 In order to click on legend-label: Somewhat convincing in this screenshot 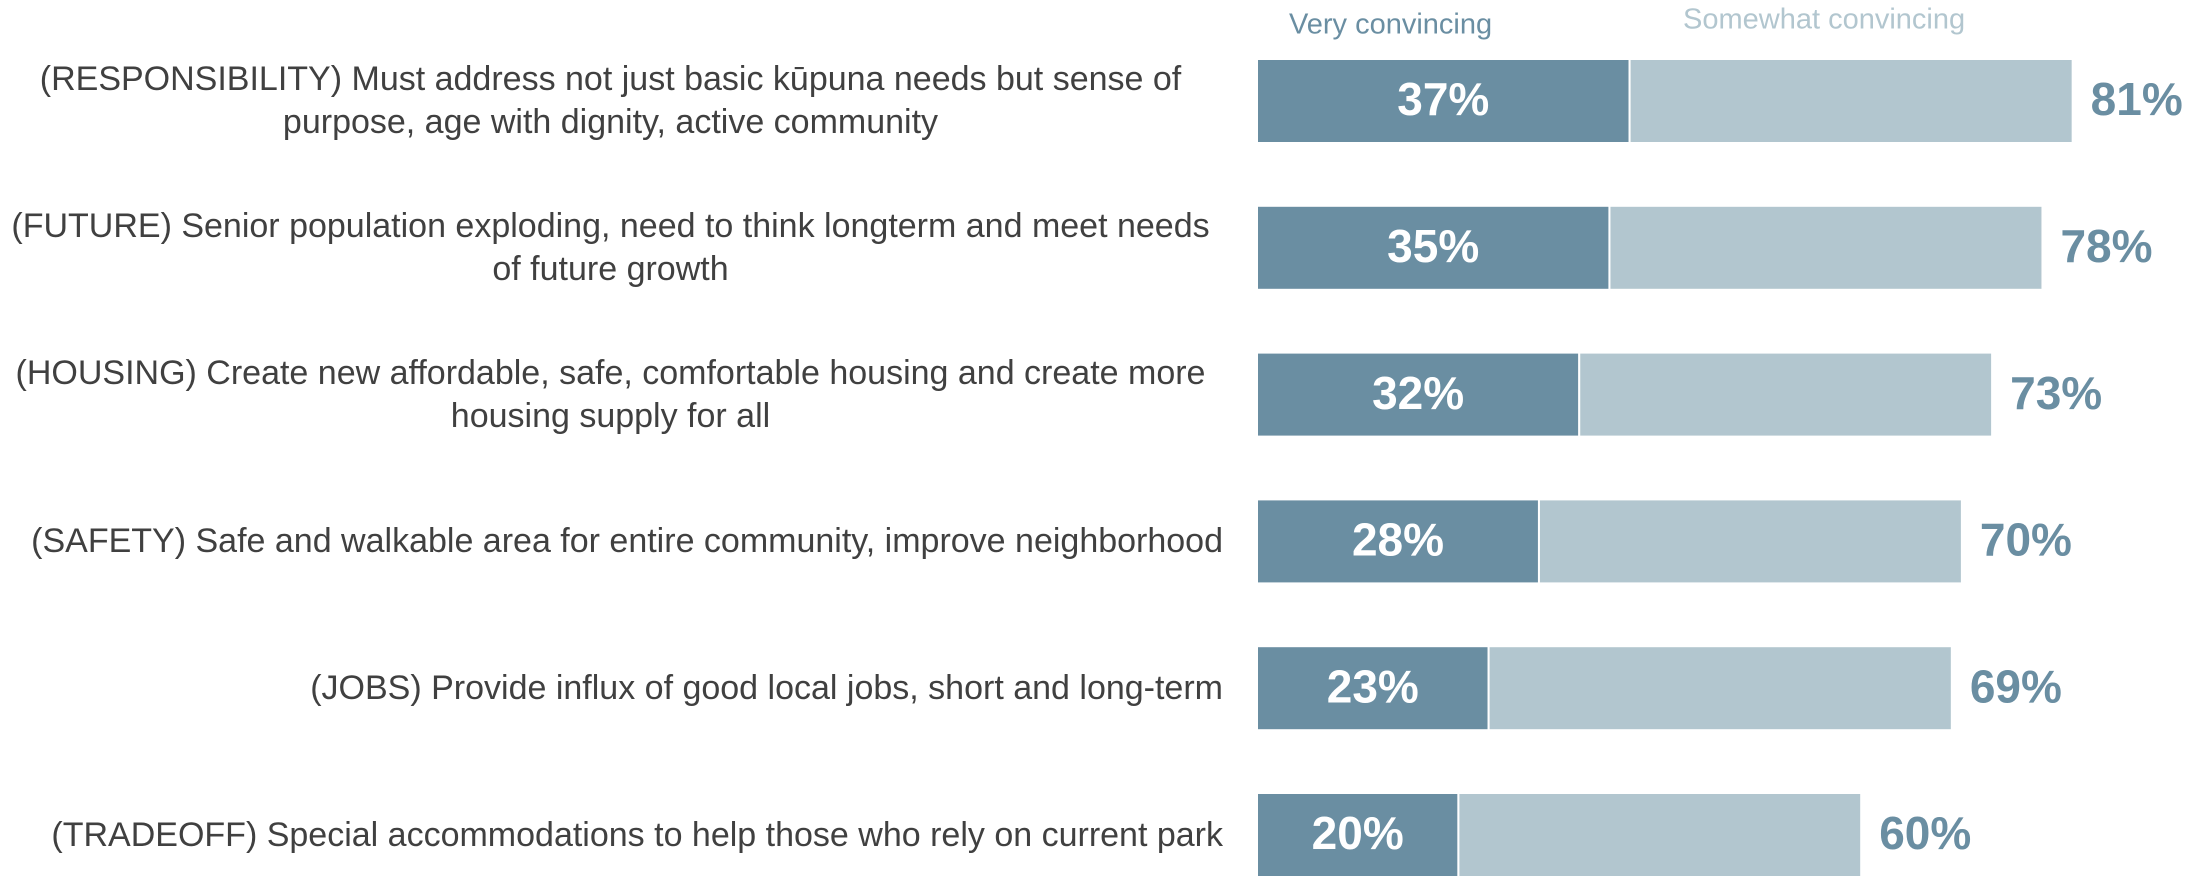, I will do `click(1824, 20)`.